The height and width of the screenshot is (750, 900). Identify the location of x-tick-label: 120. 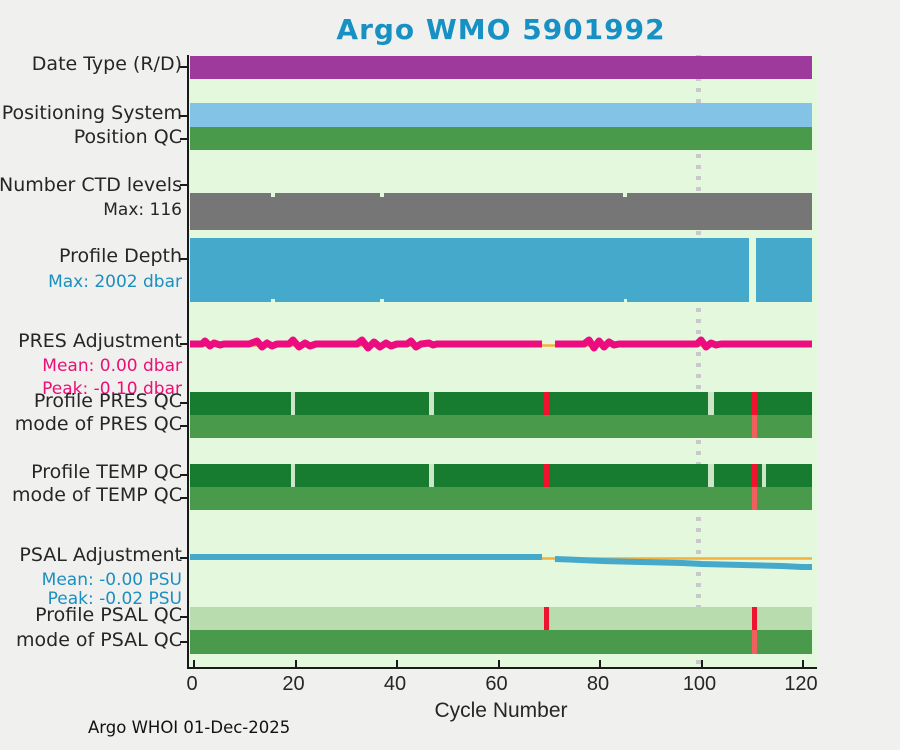
(801, 684).